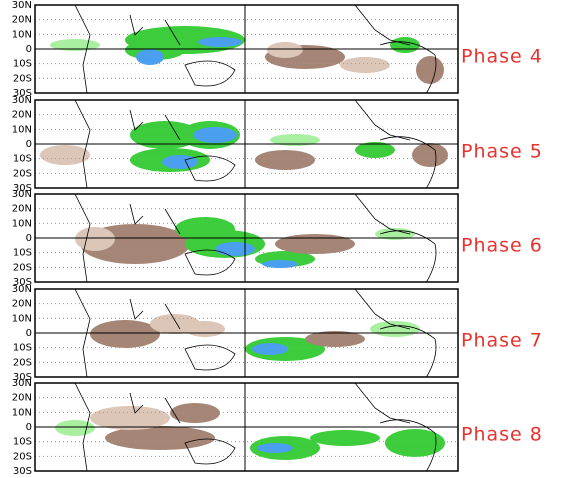 The width and height of the screenshot is (565, 478). What do you see at coordinates (502, 152) in the screenshot?
I see `phase-label: Phase 5` at bounding box center [502, 152].